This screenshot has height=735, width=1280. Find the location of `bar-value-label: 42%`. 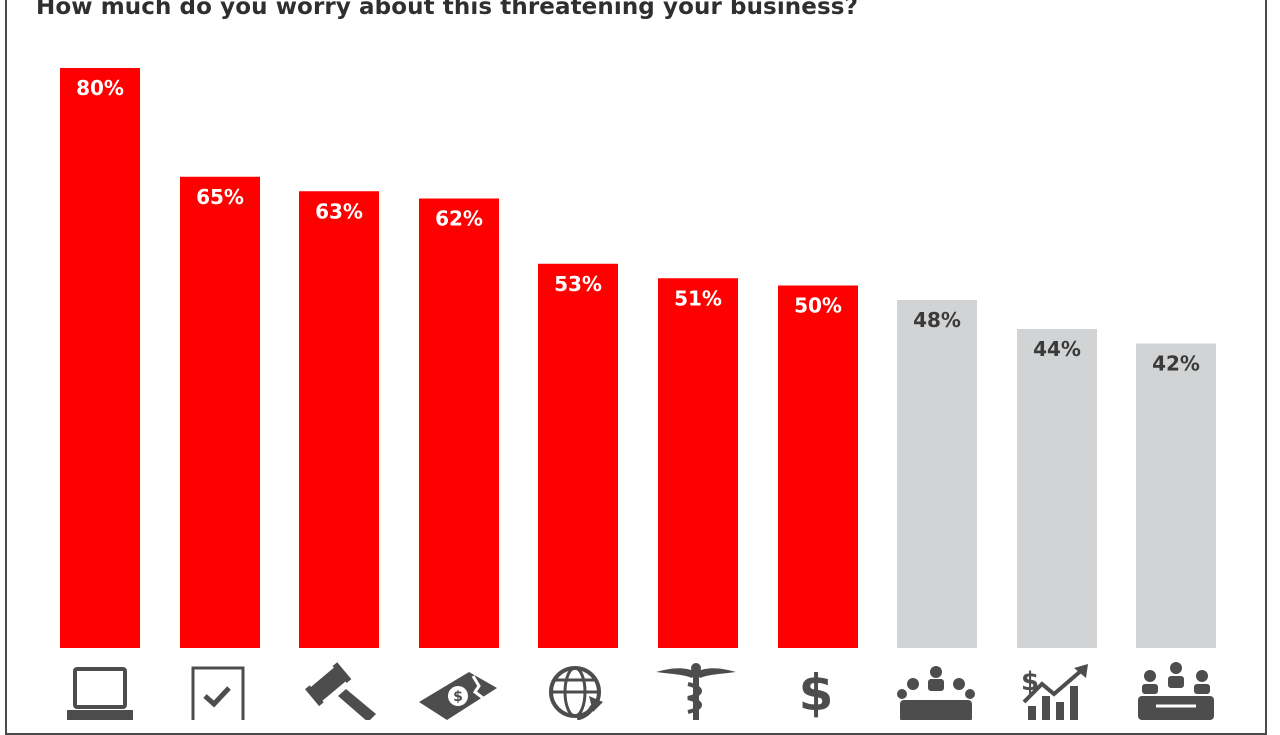

bar-value-label: 42% is located at coordinates (1176, 364).